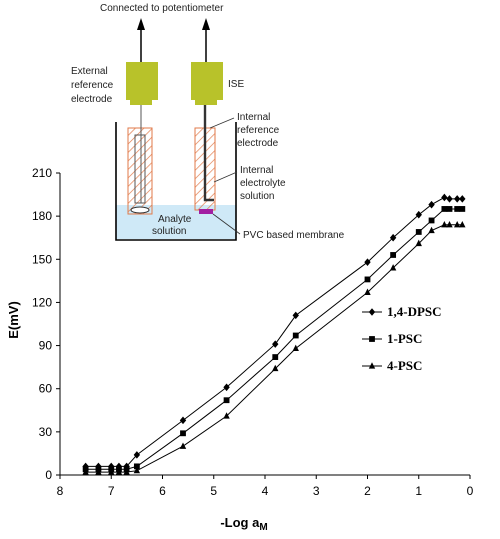  Describe the element at coordinates (60, 491) in the screenshot. I see `x-tick-label: 8` at that location.